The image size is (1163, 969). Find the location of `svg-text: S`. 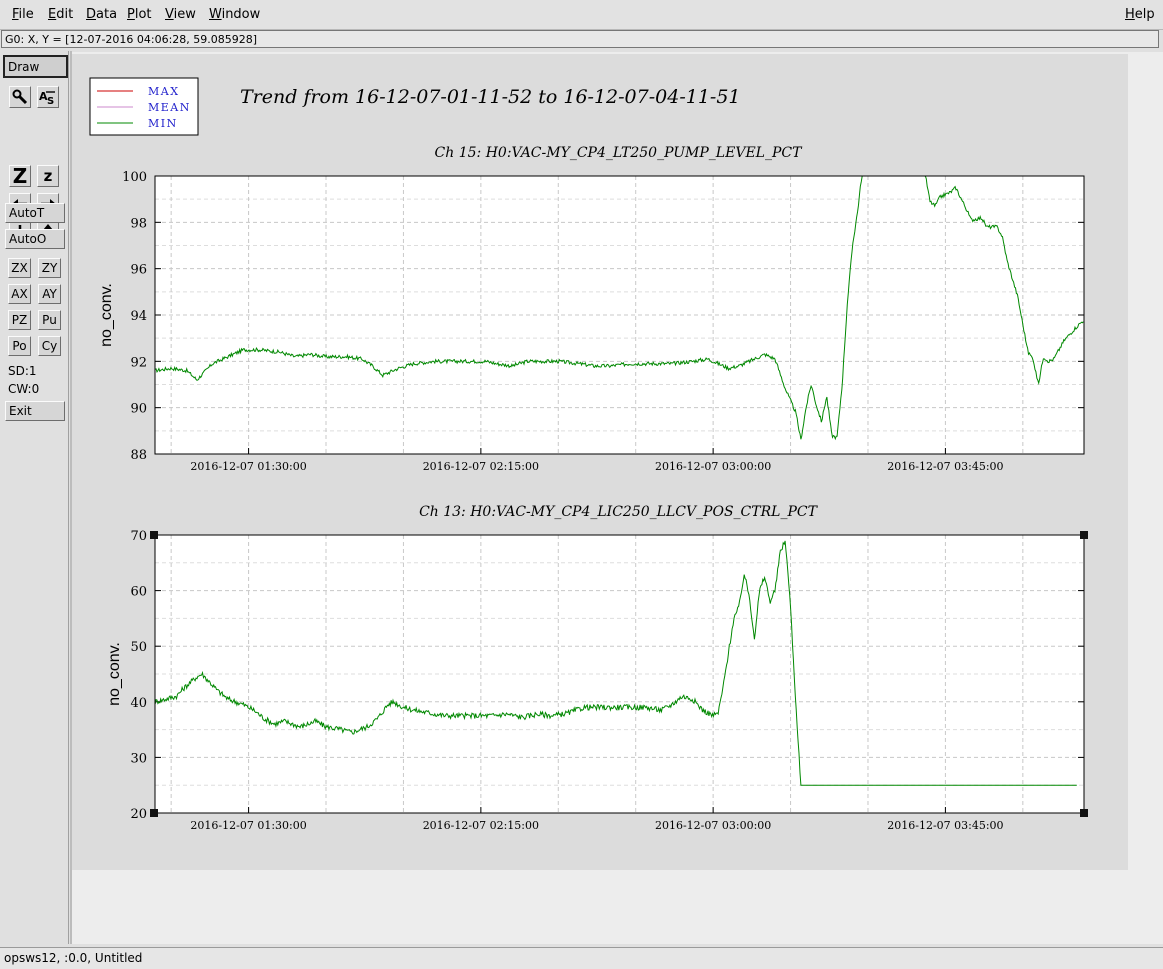

svg-text: S is located at coordinates (50, 100).